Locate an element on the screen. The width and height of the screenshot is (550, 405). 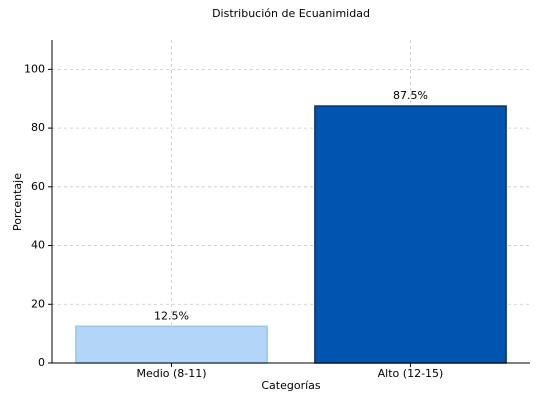
x-tick-label: Alto (12-15) is located at coordinates (411, 373).